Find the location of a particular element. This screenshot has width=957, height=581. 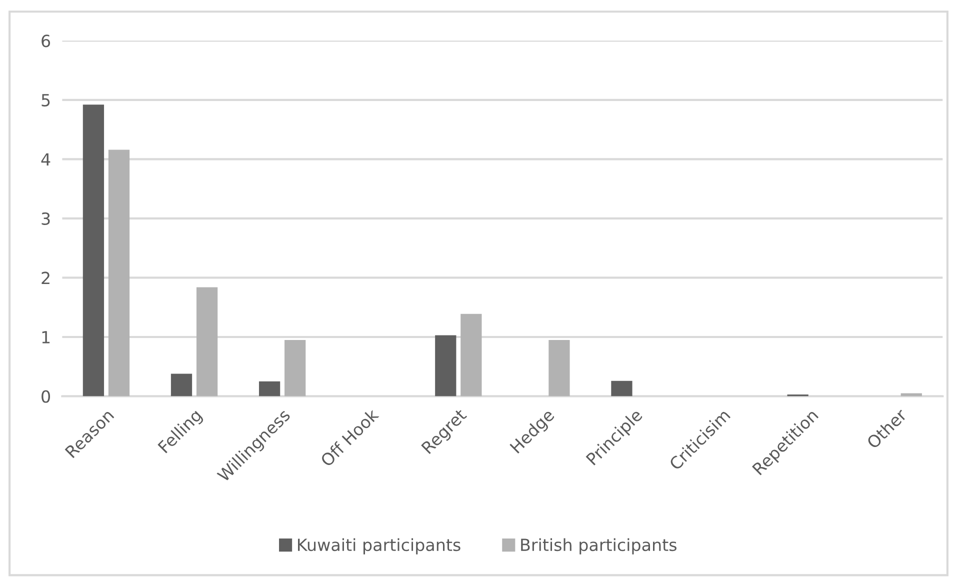

y-tick-label: 2 is located at coordinates (46, 278).